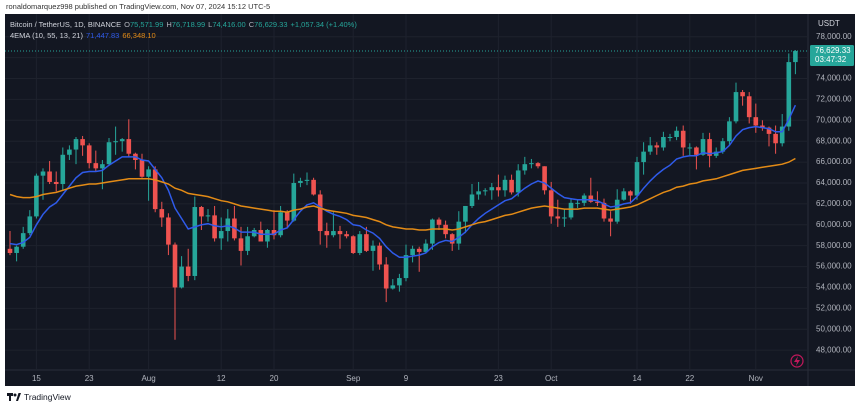  What do you see at coordinates (148, 378) in the screenshot?
I see `x-tick-label: Aug` at bounding box center [148, 378].